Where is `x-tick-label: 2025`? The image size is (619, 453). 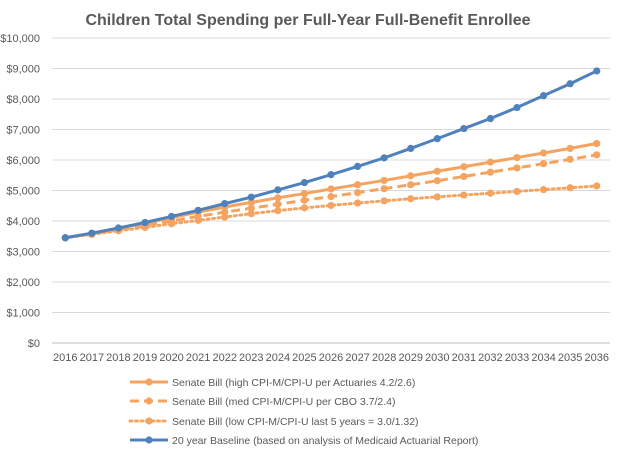
x-tick-label: 2025 is located at coordinates (304, 358).